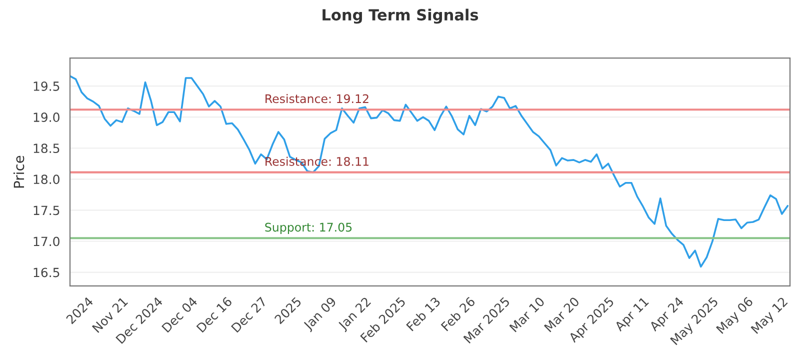  Describe the element at coordinates (249, 314) in the screenshot. I see `x-tick-label: Dec 27` at that location.